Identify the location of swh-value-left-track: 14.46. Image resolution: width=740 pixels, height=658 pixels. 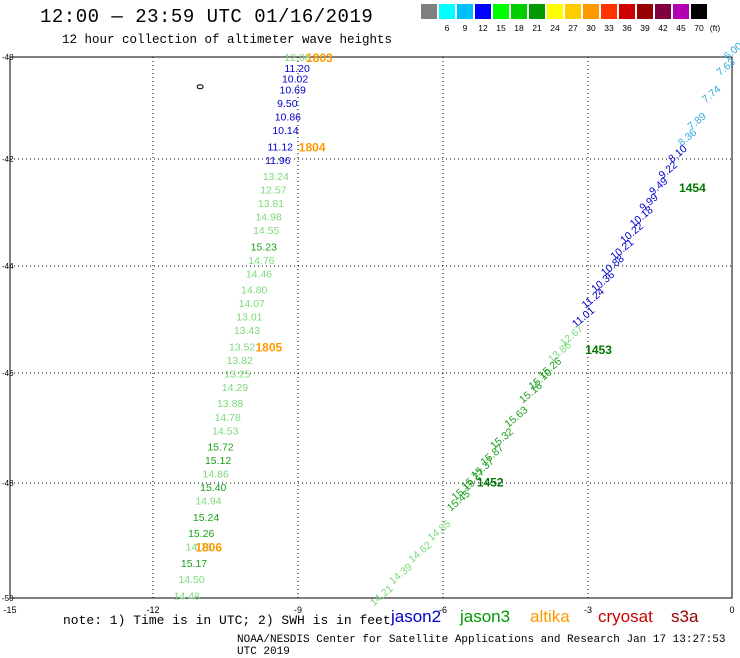
(259, 274).